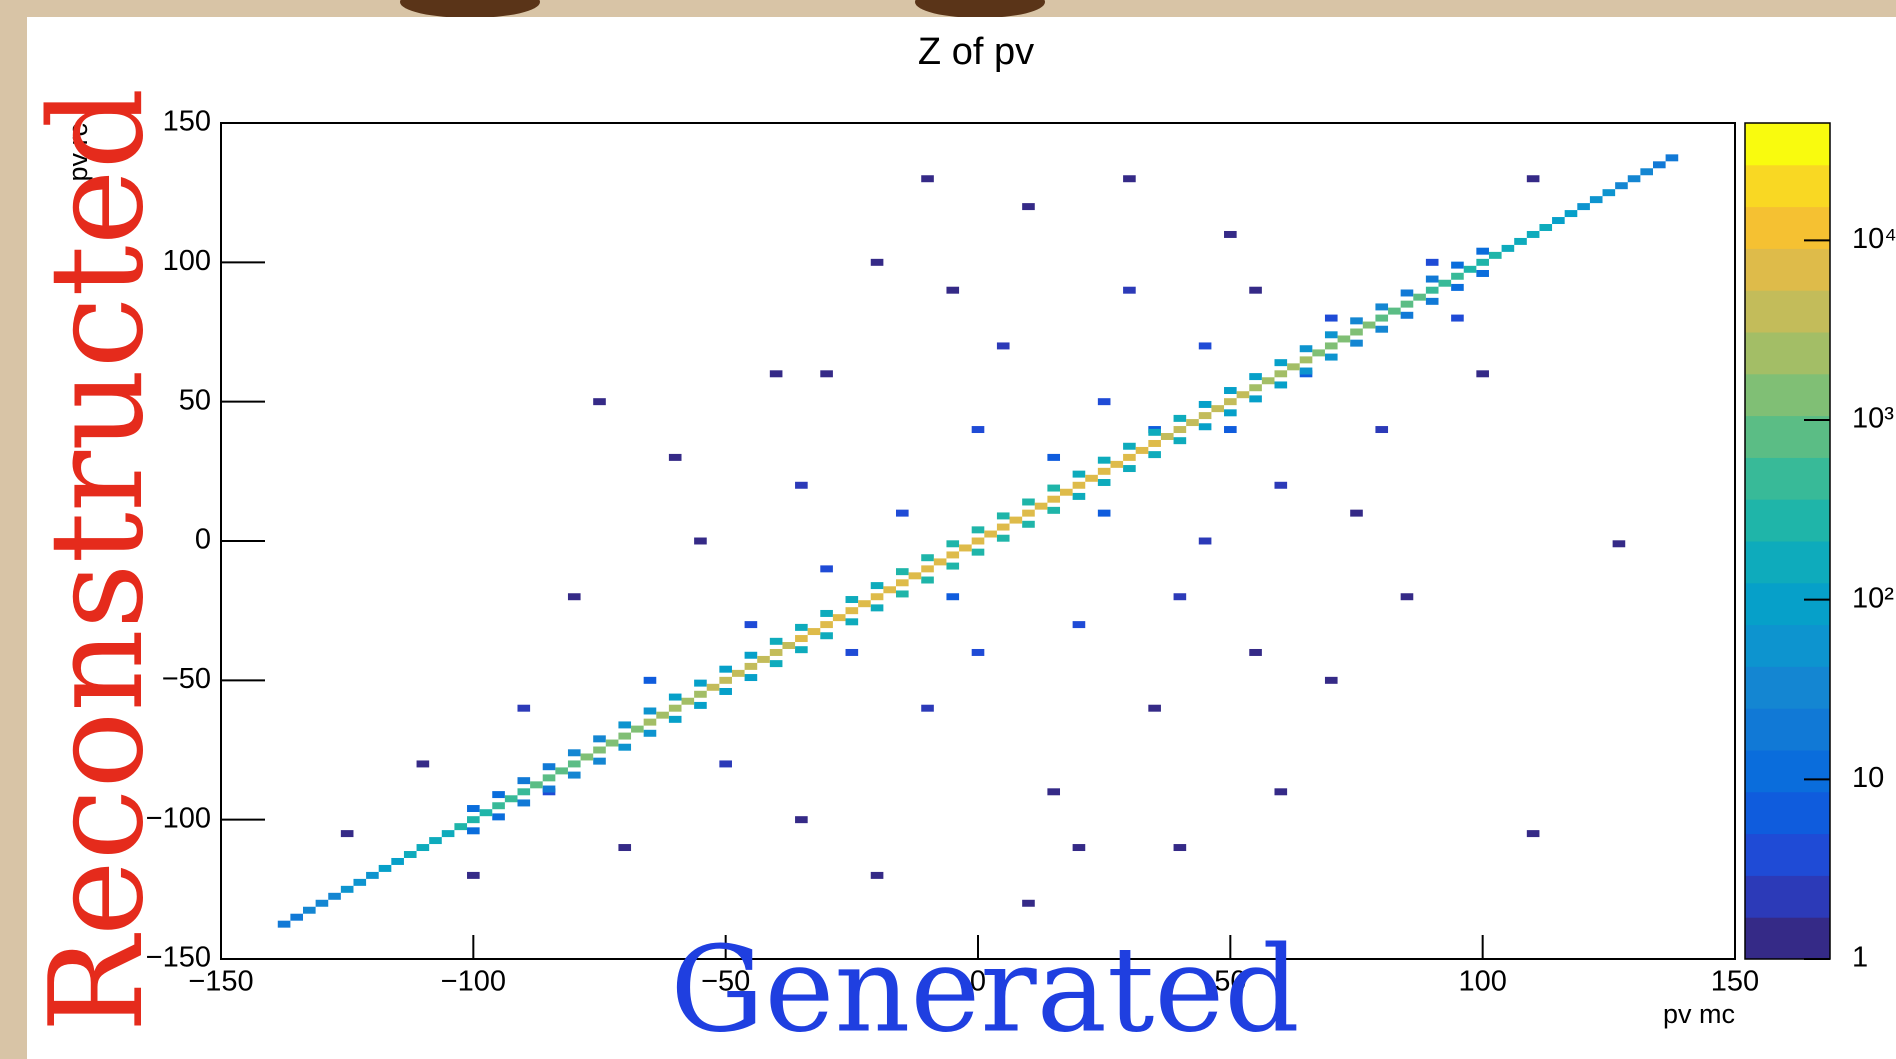 This screenshot has width=1896, height=1059. I want to click on colorbar-frame, so click(1787, 541).